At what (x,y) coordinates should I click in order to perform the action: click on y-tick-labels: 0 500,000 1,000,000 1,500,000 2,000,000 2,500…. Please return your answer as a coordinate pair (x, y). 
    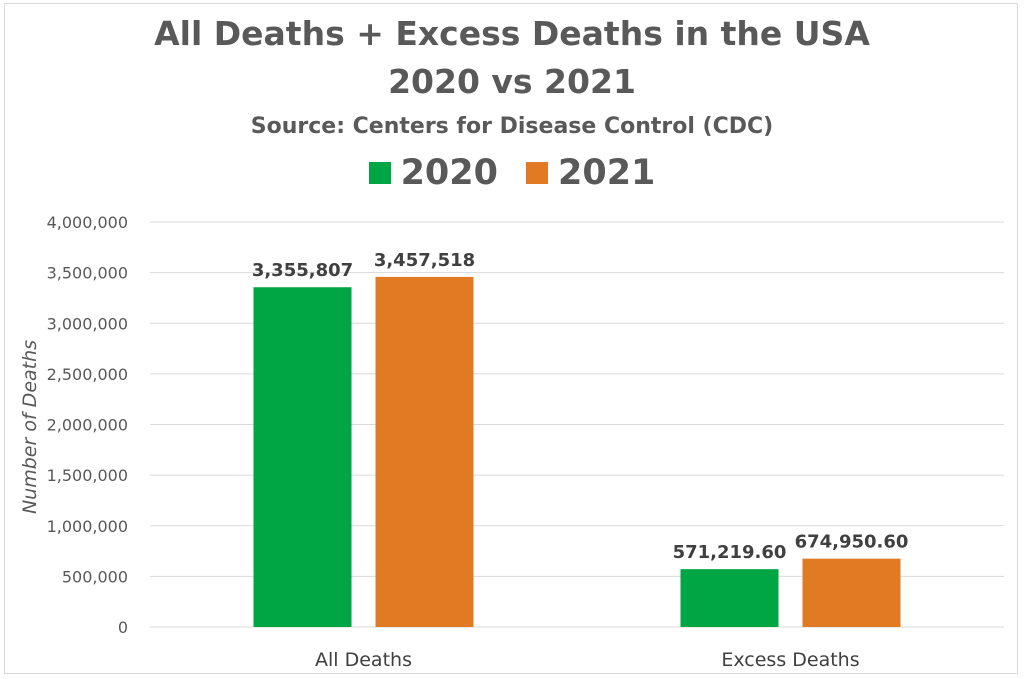
    Looking at the image, I should click on (87, 425).